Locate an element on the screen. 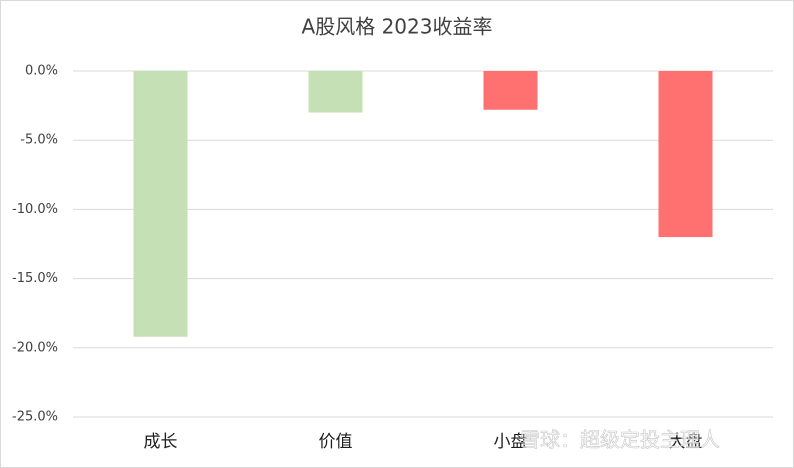 This screenshot has height=468, width=794. x-tick-label: 价值 is located at coordinates (336, 442).